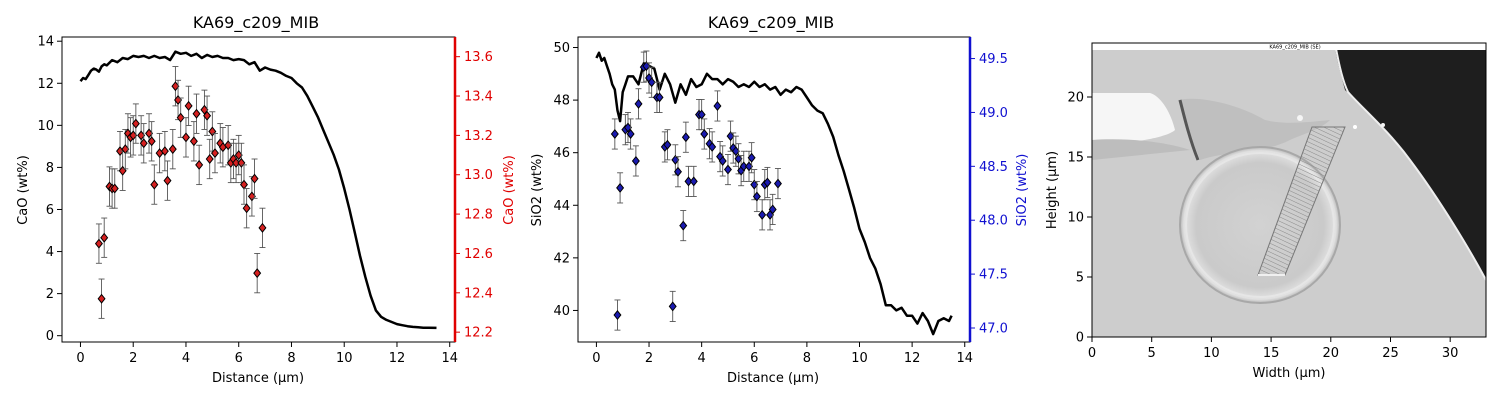  Describe the element at coordinates (478, 293) in the screenshot. I see `y2-tick-label: 12.4` at that location.